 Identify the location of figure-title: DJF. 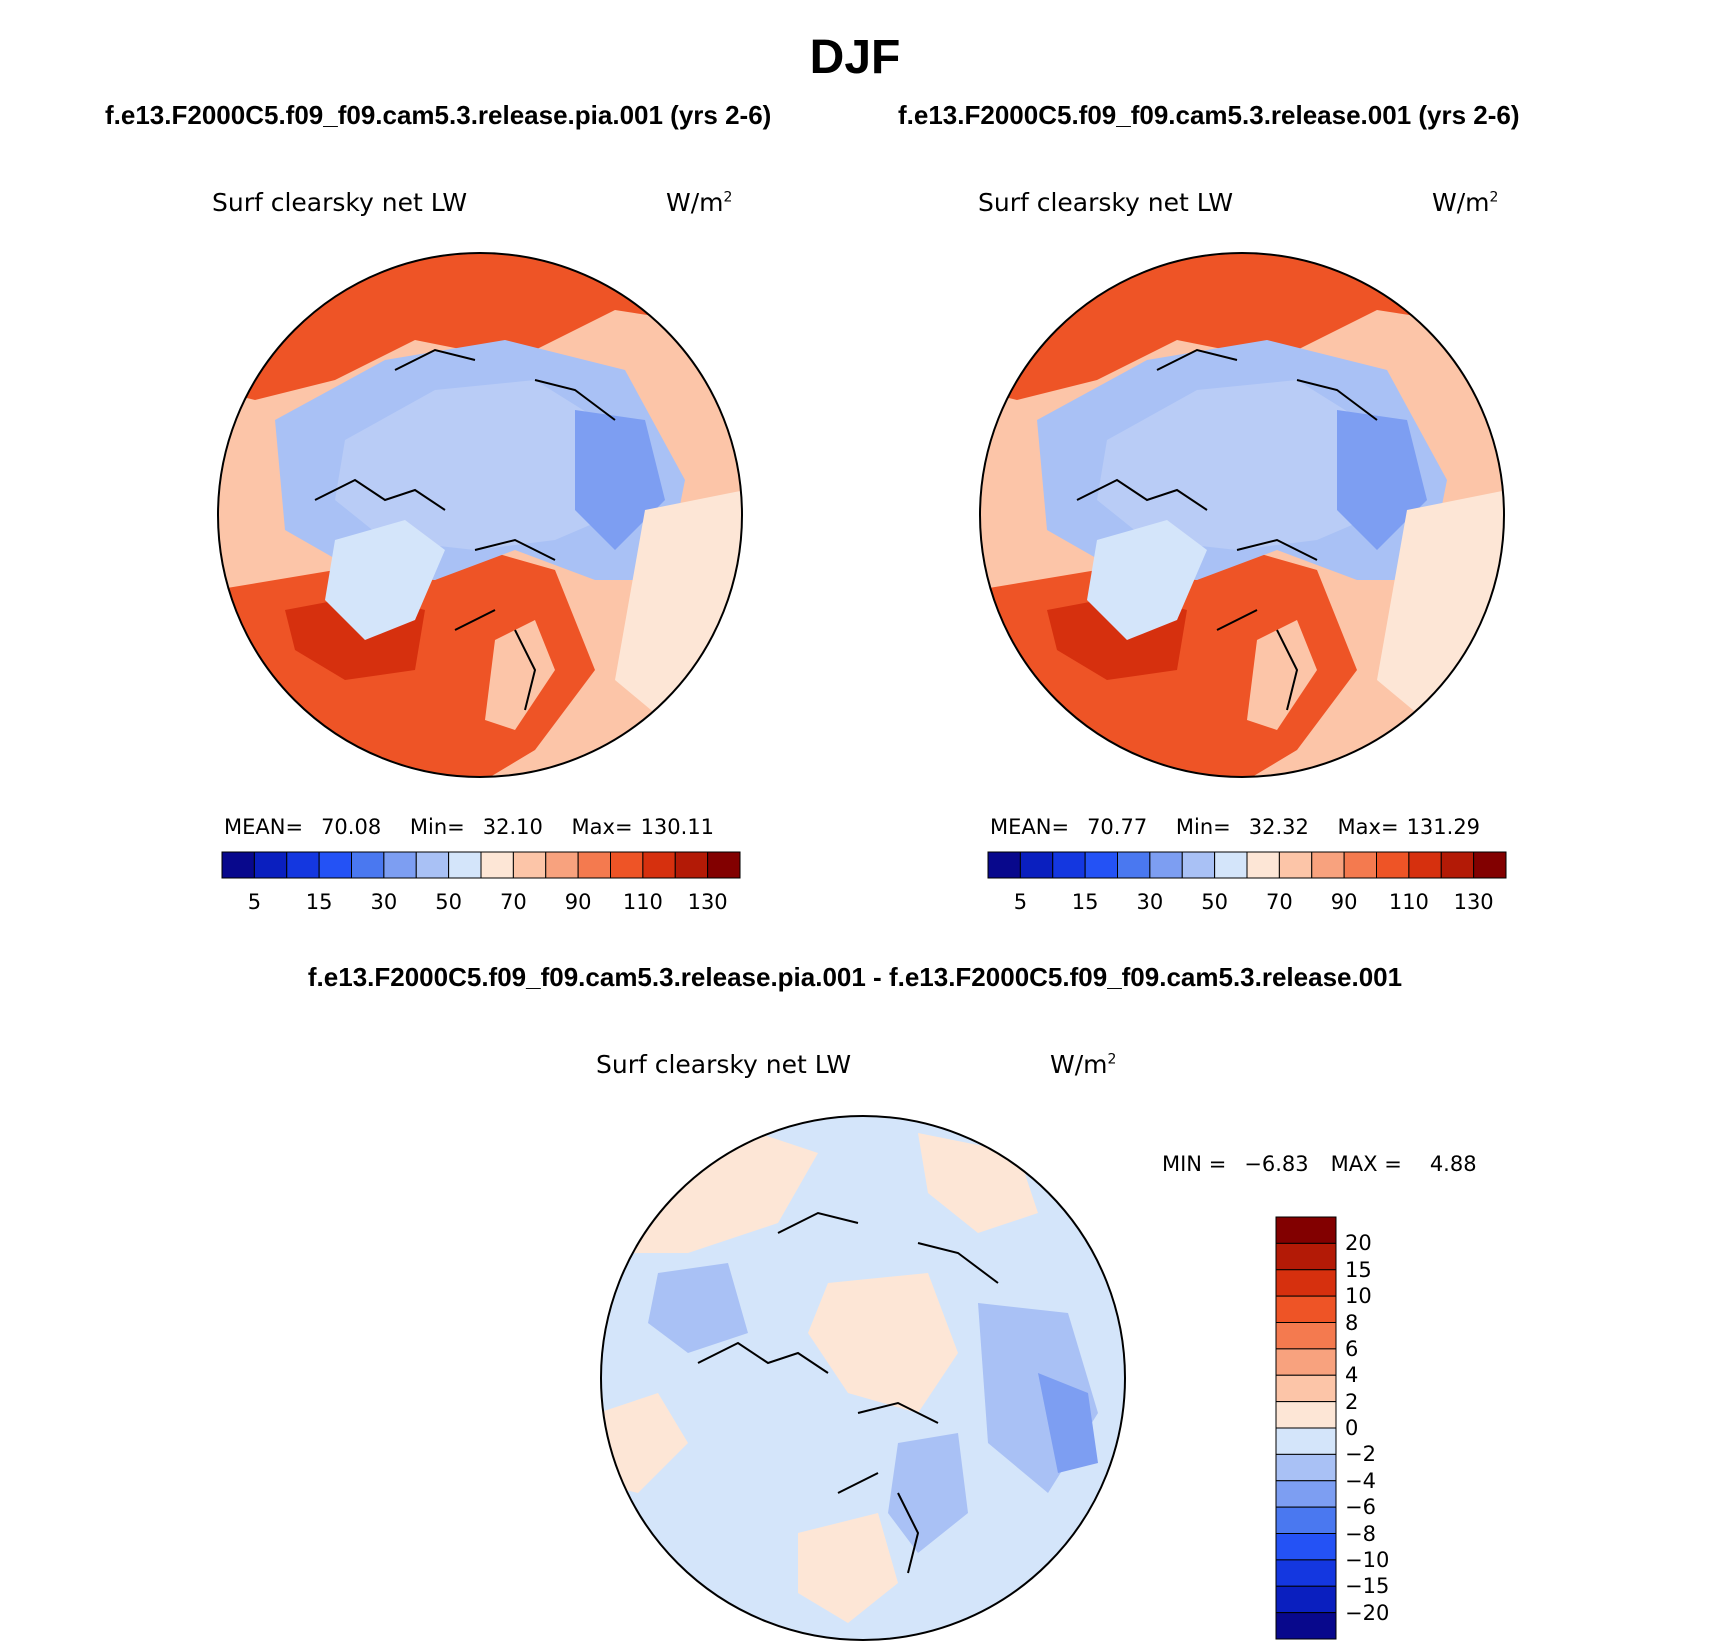
(855, 57).